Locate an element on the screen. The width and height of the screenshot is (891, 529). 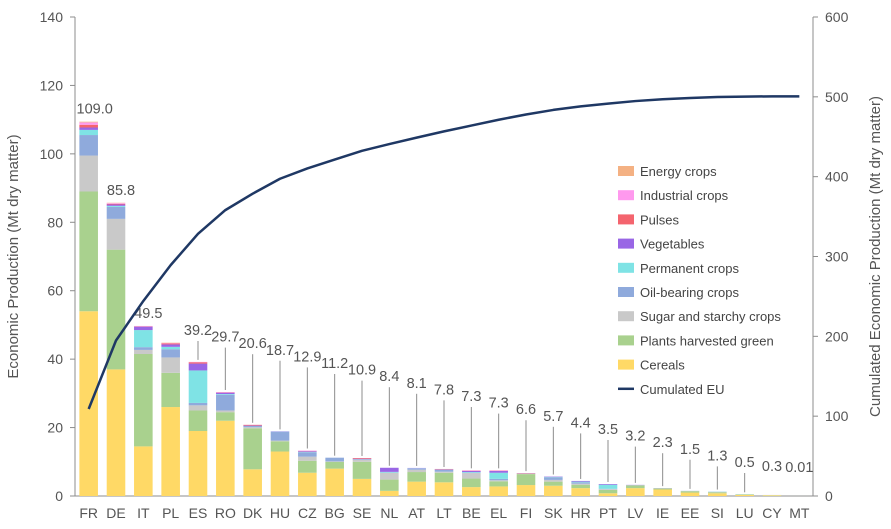
total-label: 8.1 is located at coordinates (417, 384).